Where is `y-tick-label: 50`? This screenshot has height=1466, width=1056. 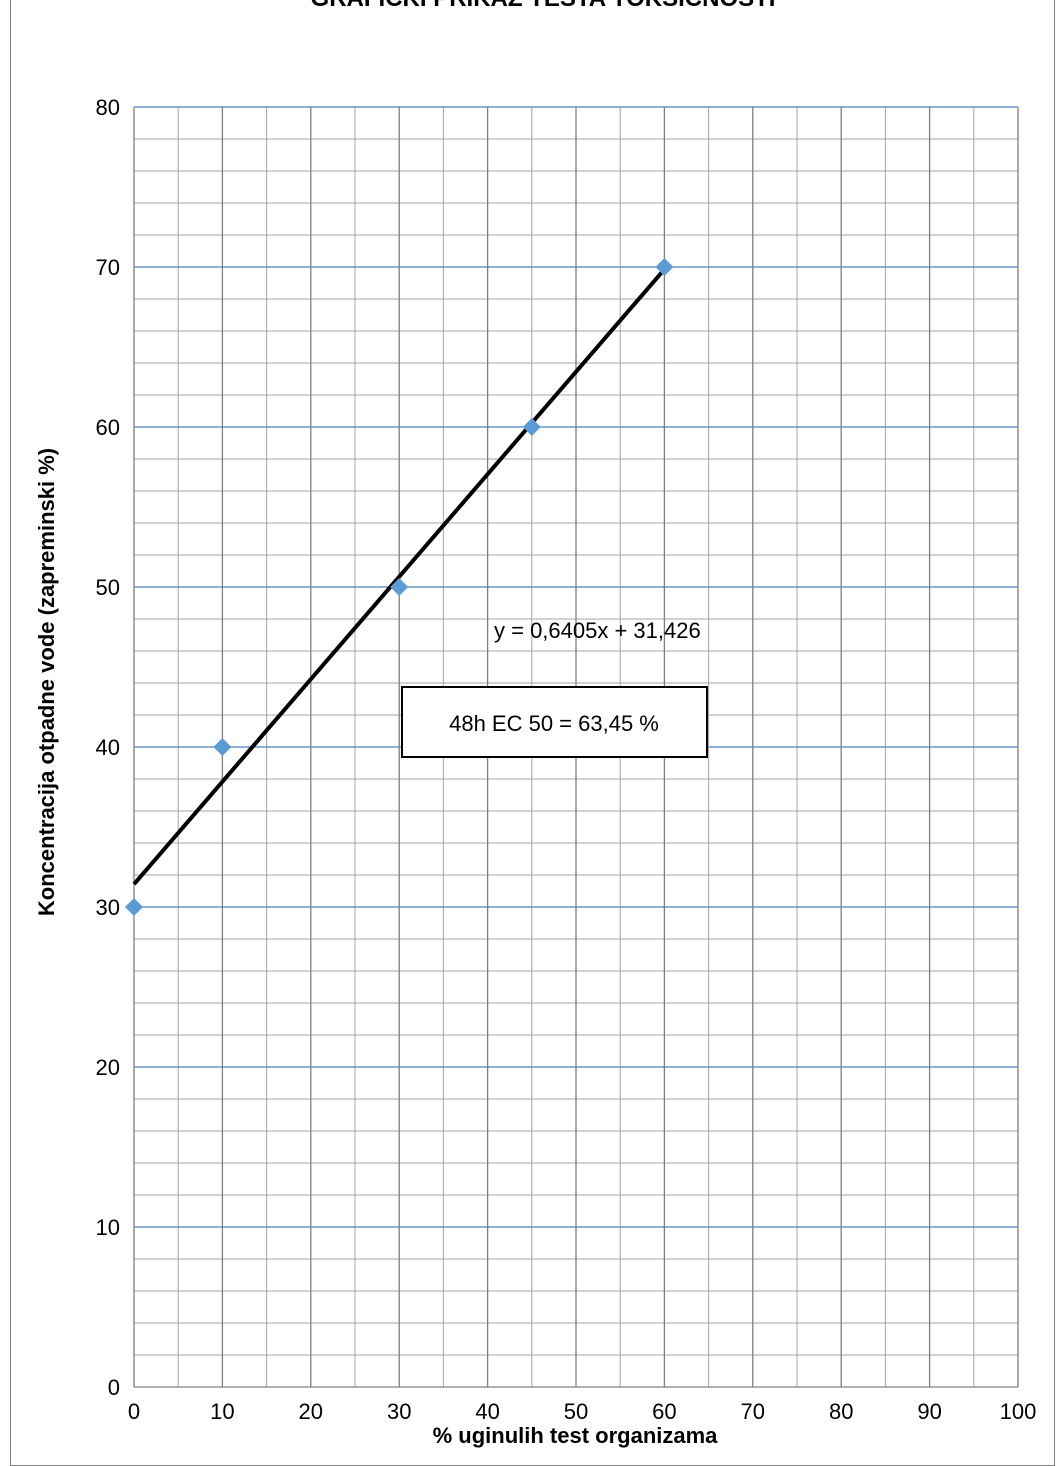
y-tick-label: 50 is located at coordinates (108, 587).